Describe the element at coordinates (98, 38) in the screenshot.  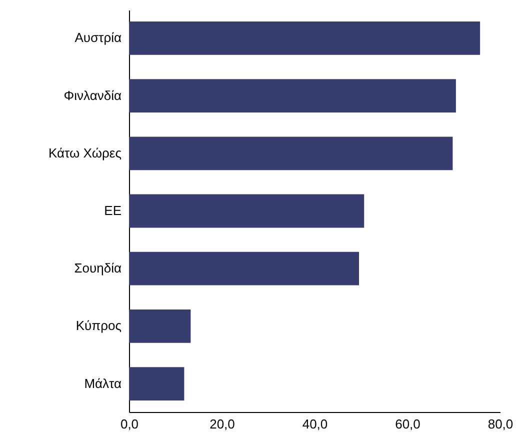
I see `y-tick-label: Αυστρία` at that location.